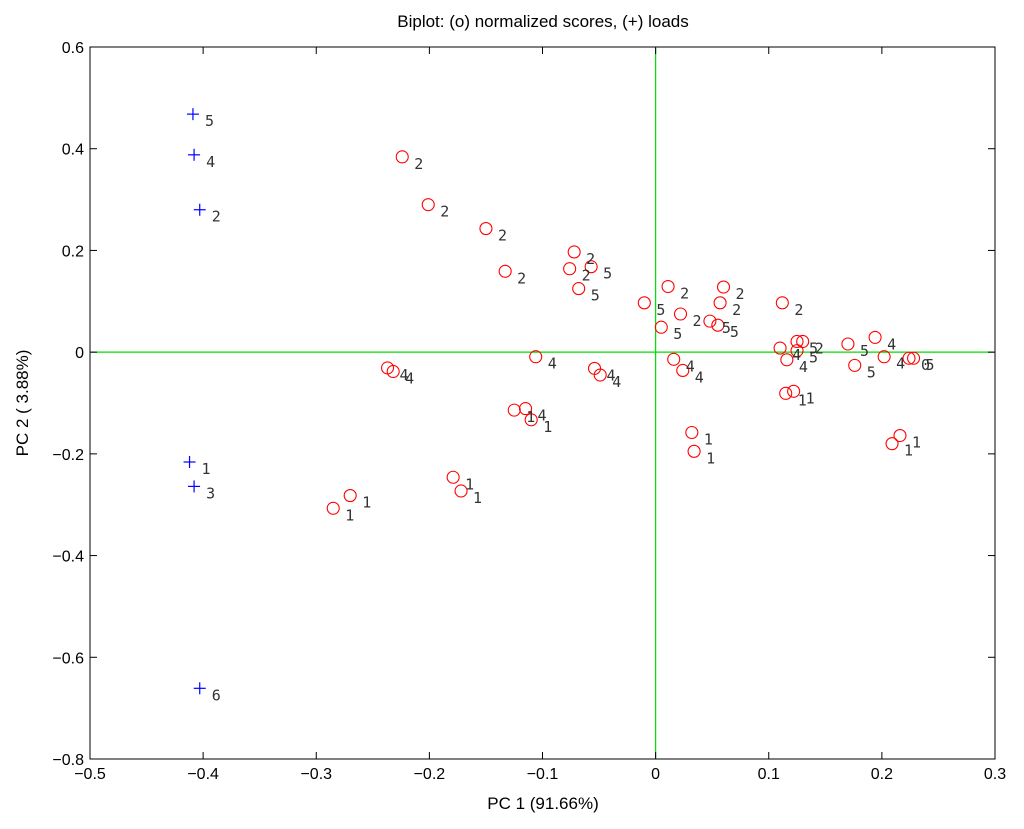 The height and width of the screenshot is (829, 1024). What do you see at coordinates (543, 774) in the screenshot?
I see `x-tick-label: −0.1` at bounding box center [543, 774].